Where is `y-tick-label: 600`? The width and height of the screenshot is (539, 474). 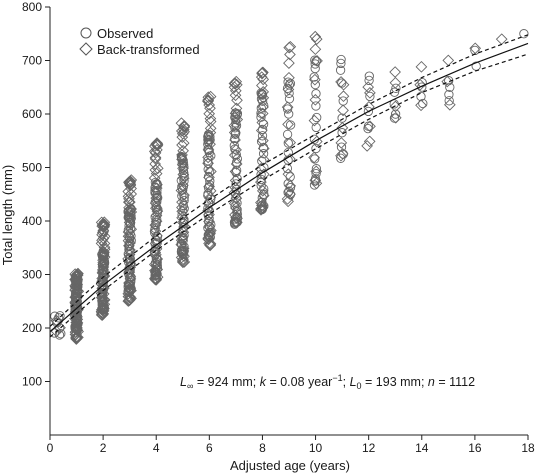 y-tick-label: 600 is located at coordinates (32, 114).